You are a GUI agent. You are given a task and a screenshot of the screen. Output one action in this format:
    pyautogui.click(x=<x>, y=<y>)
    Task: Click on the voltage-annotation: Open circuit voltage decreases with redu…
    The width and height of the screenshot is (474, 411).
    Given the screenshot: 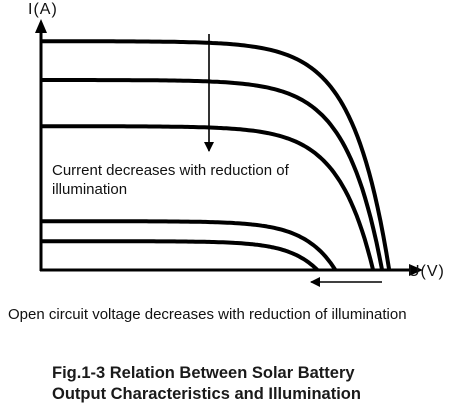 What is the action you would take?
    pyautogui.click(x=207, y=314)
    